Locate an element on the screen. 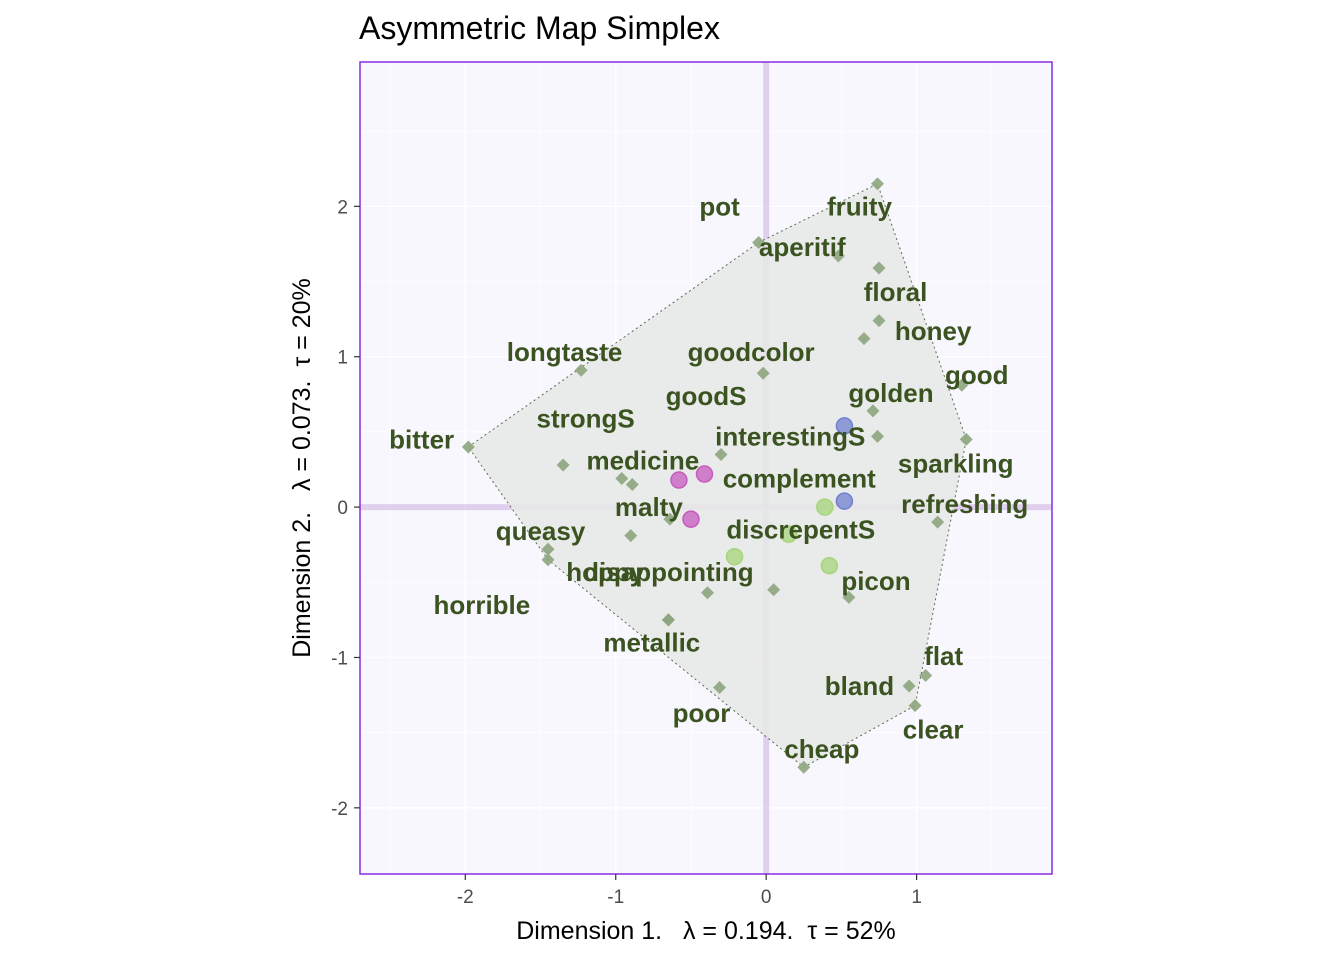 The width and height of the screenshot is (1344, 960). point-label: flat is located at coordinates (943, 656).